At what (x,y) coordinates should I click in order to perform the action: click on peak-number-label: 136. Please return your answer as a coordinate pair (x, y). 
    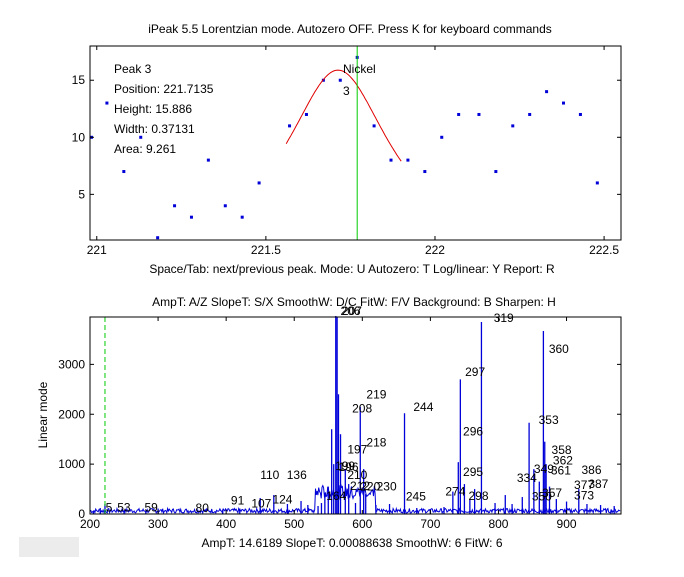
    Looking at the image, I should click on (297, 475).